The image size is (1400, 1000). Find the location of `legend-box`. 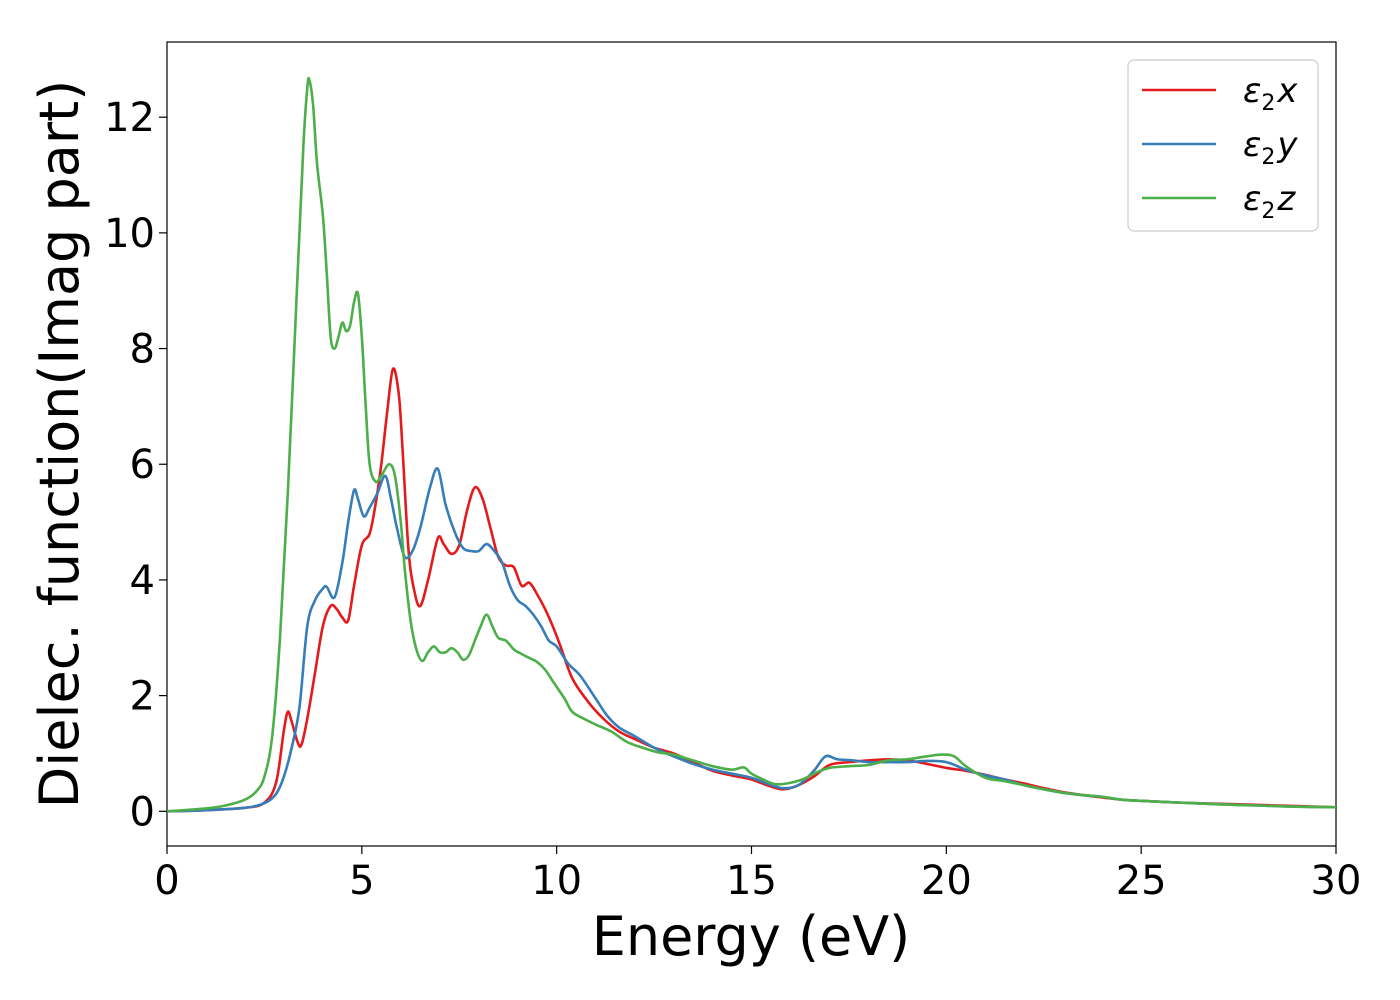

legend-box is located at coordinates (1223, 145).